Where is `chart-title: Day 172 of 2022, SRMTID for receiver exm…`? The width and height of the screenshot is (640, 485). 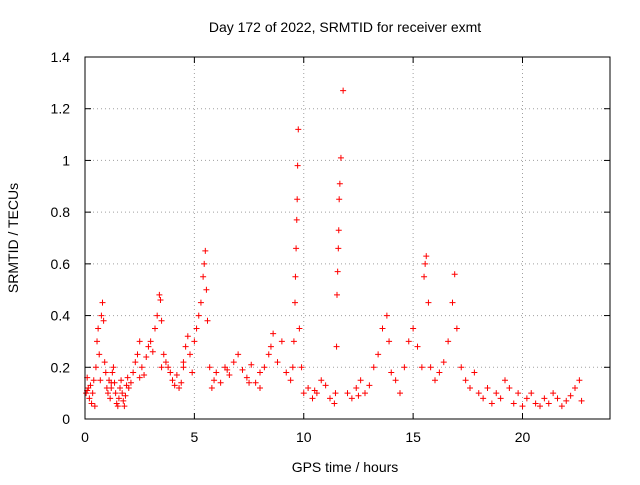
chart-title: Day 172 of 2022, SRMTID for receiver exm… is located at coordinates (345, 27).